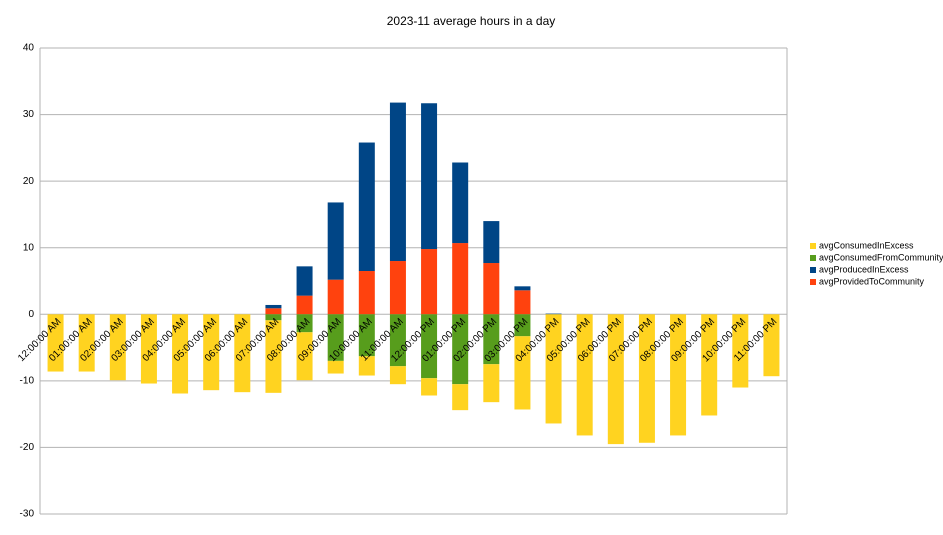  Describe the element at coordinates (864, 269) in the screenshot. I see `legend-label: avgProducedInExcess` at that location.